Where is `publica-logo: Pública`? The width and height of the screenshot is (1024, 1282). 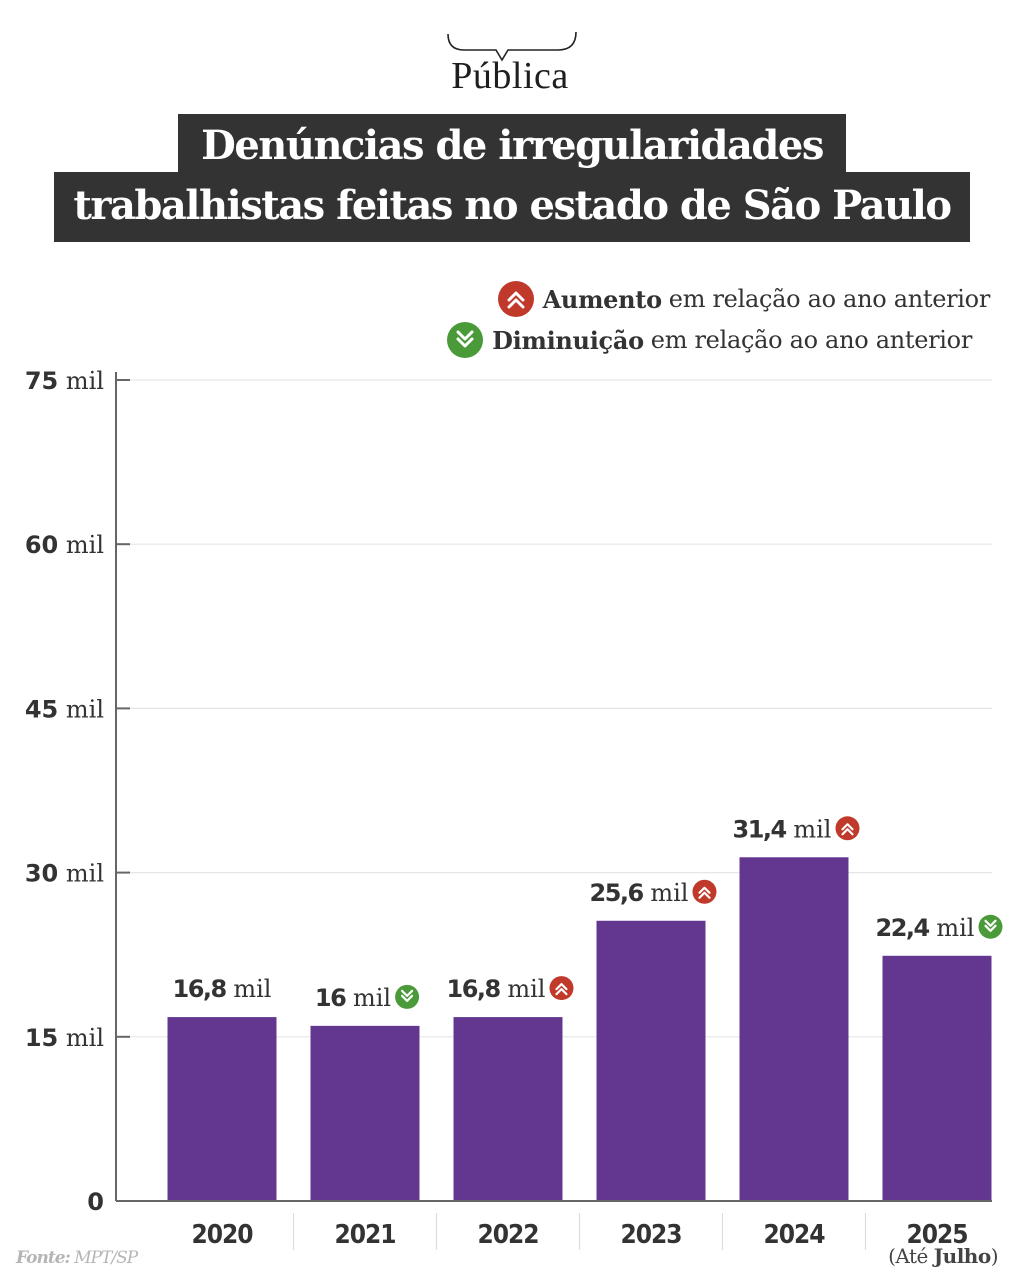 publica-logo: Pública is located at coordinates (510, 63).